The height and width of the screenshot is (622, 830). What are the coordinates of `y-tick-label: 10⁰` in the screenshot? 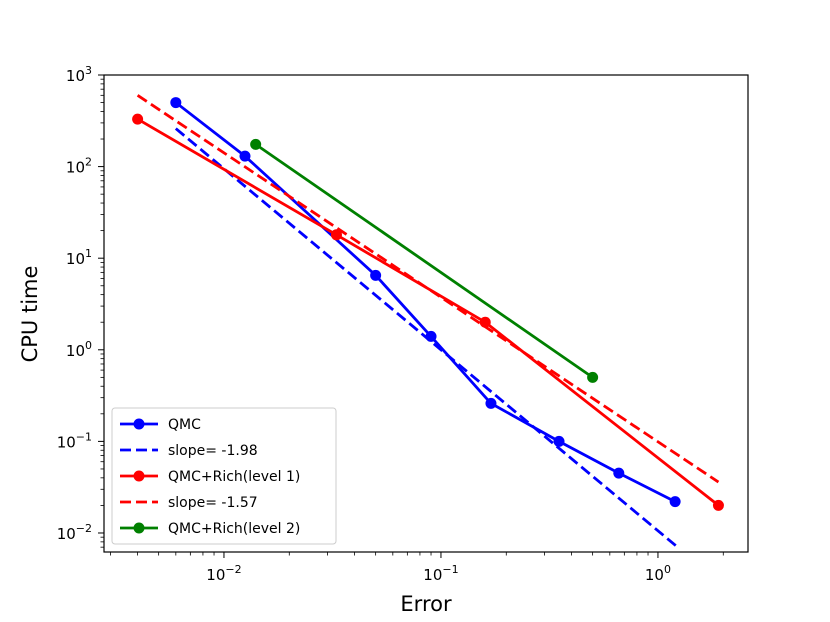 It's located at (79, 349).